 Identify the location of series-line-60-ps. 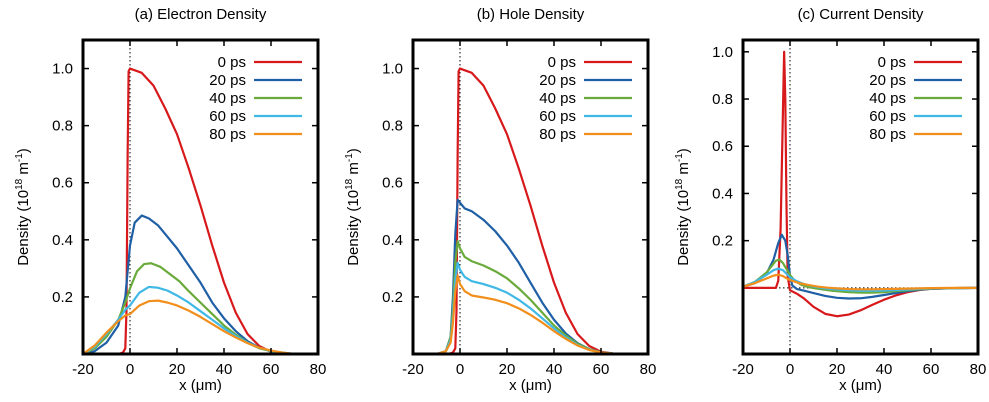
(530, 307).